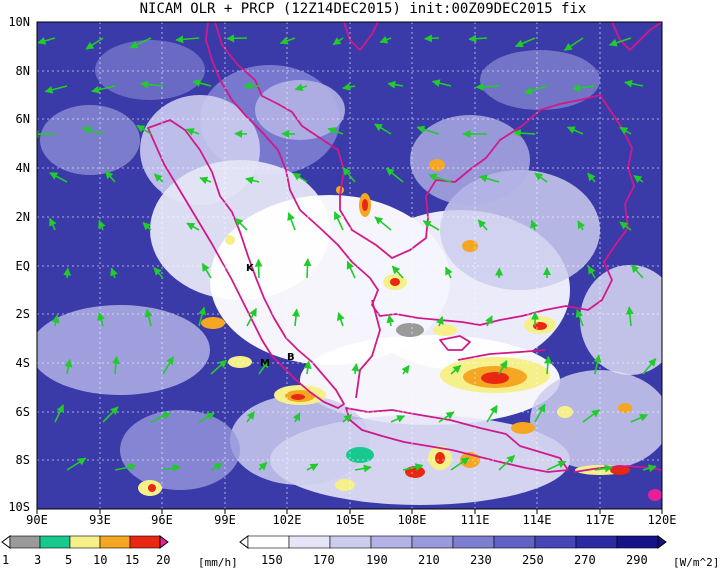  I want to click on lon-label: 120E, so click(662, 520).